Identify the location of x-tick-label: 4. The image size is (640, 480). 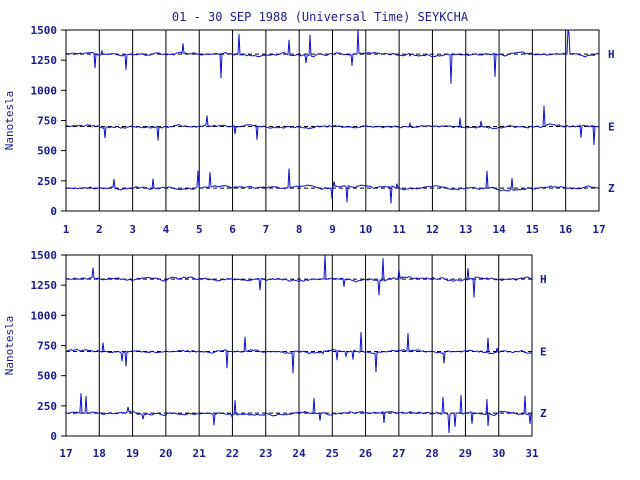
(166, 229).